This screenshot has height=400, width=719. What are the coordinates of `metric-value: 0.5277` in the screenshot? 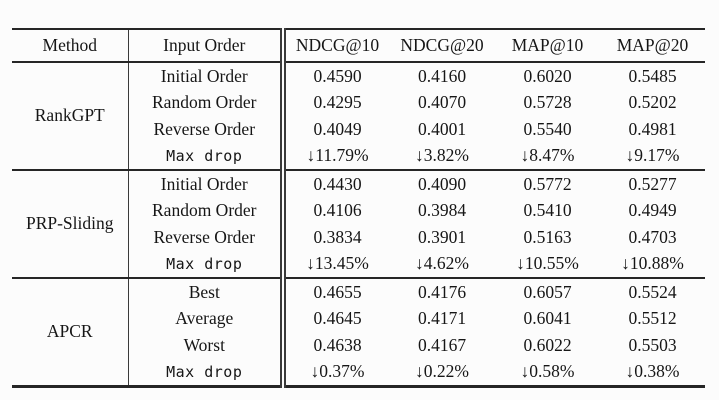 It's located at (652, 183).